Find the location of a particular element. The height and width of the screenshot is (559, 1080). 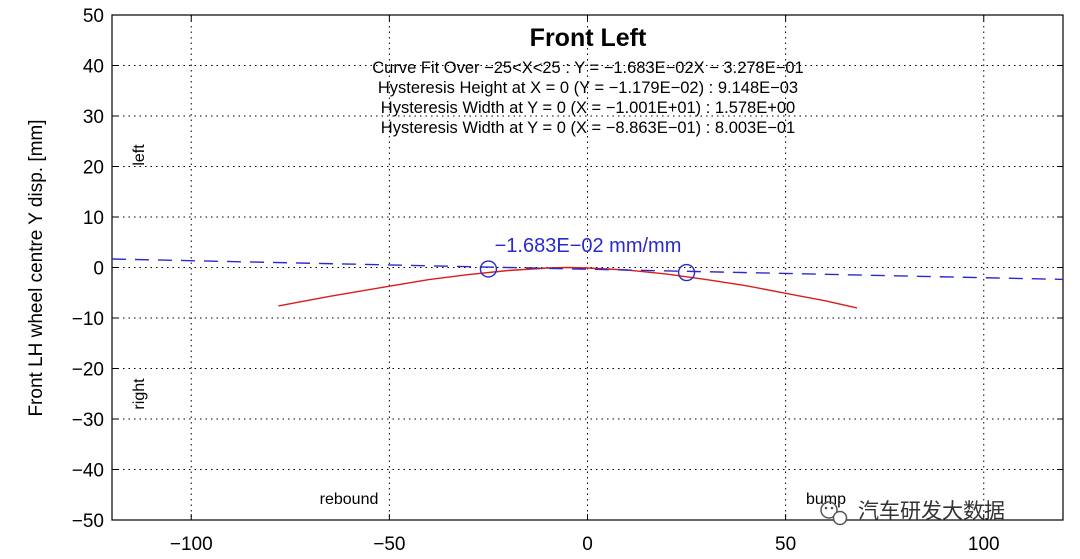

y-tick-label-1: 40 is located at coordinates (93, 67).